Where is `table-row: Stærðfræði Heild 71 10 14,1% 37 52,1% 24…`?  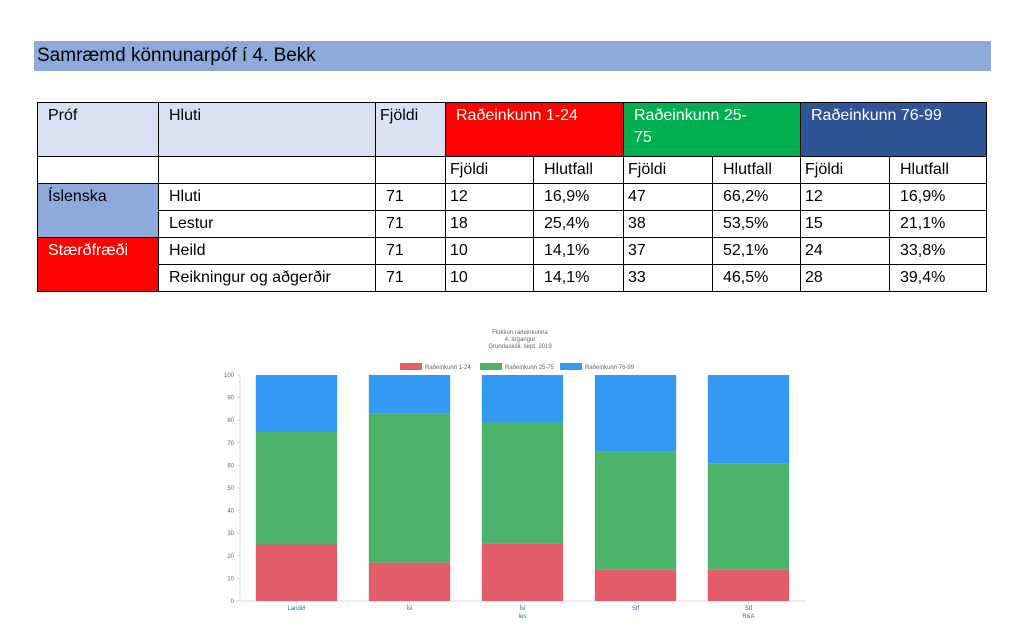
table-row: Stærðfræði Heild 71 10 14,1% 37 52,1% 24… is located at coordinates (512, 251).